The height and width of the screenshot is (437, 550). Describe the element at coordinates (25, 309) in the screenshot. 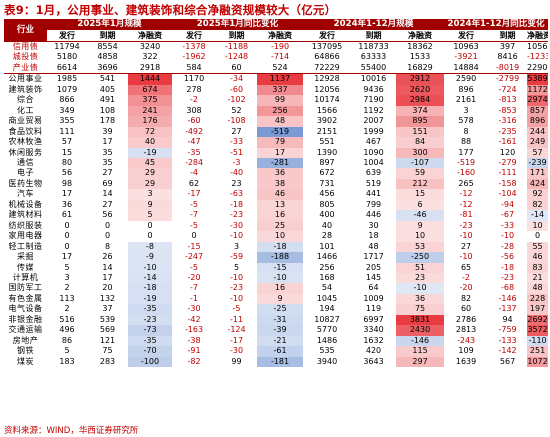

I see `row-label: 电气设备` at that location.